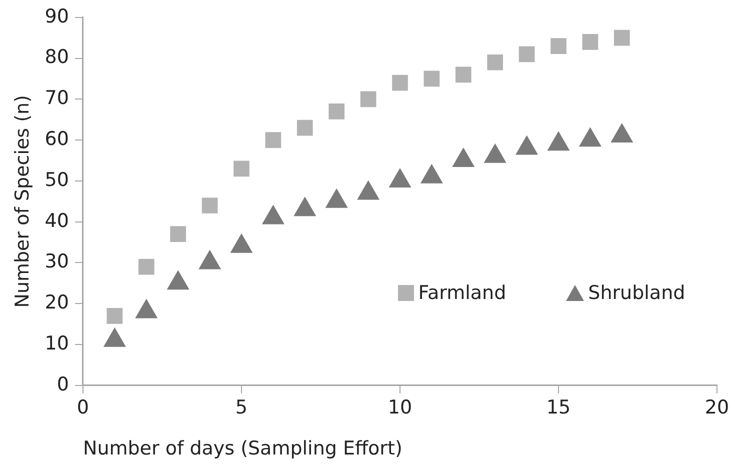 The image size is (735, 471). I want to click on y-tick-label: 60, so click(56, 139).